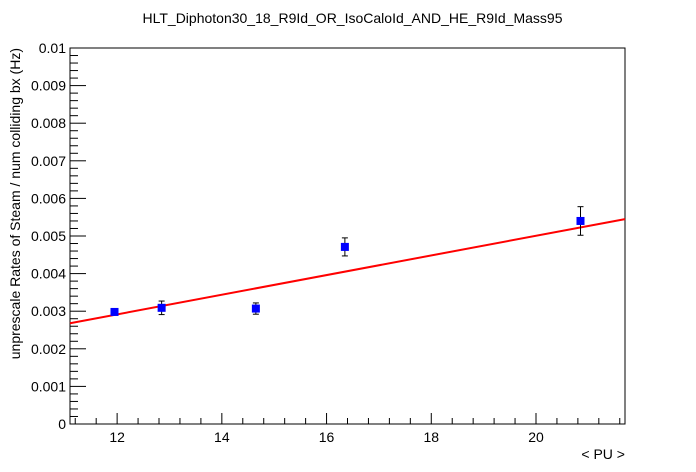 The width and height of the screenshot is (696, 472). What do you see at coordinates (222, 437) in the screenshot?
I see `x-tick-label: 14` at bounding box center [222, 437].